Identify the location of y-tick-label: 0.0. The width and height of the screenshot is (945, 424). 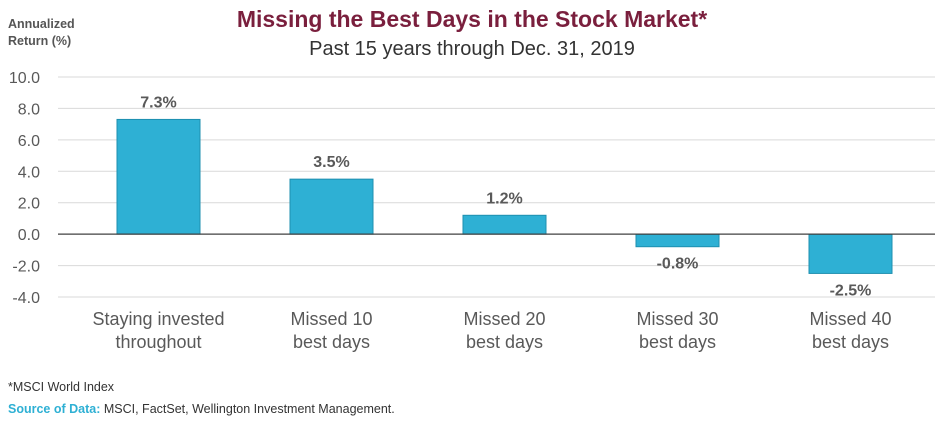
(29, 235).